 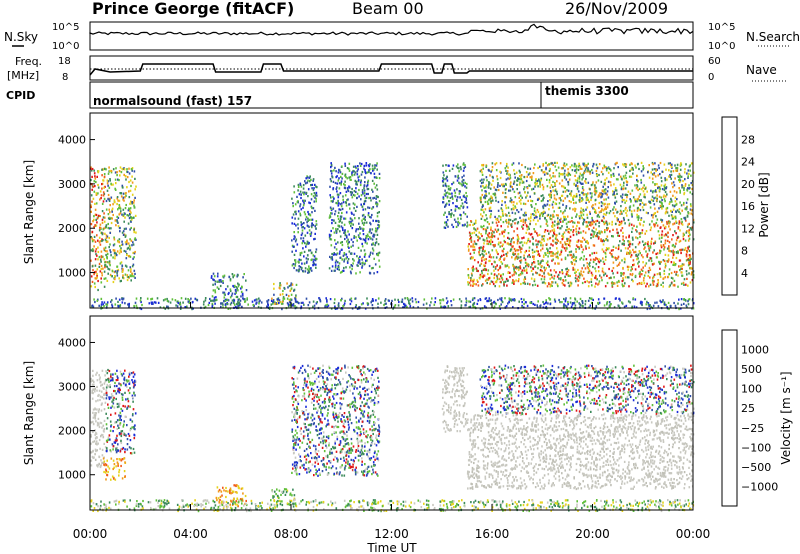 What do you see at coordinates (65, 27) in the screenshot?
I see `noise-left-tick-top: 10^5` at bounding box center [65, 27].